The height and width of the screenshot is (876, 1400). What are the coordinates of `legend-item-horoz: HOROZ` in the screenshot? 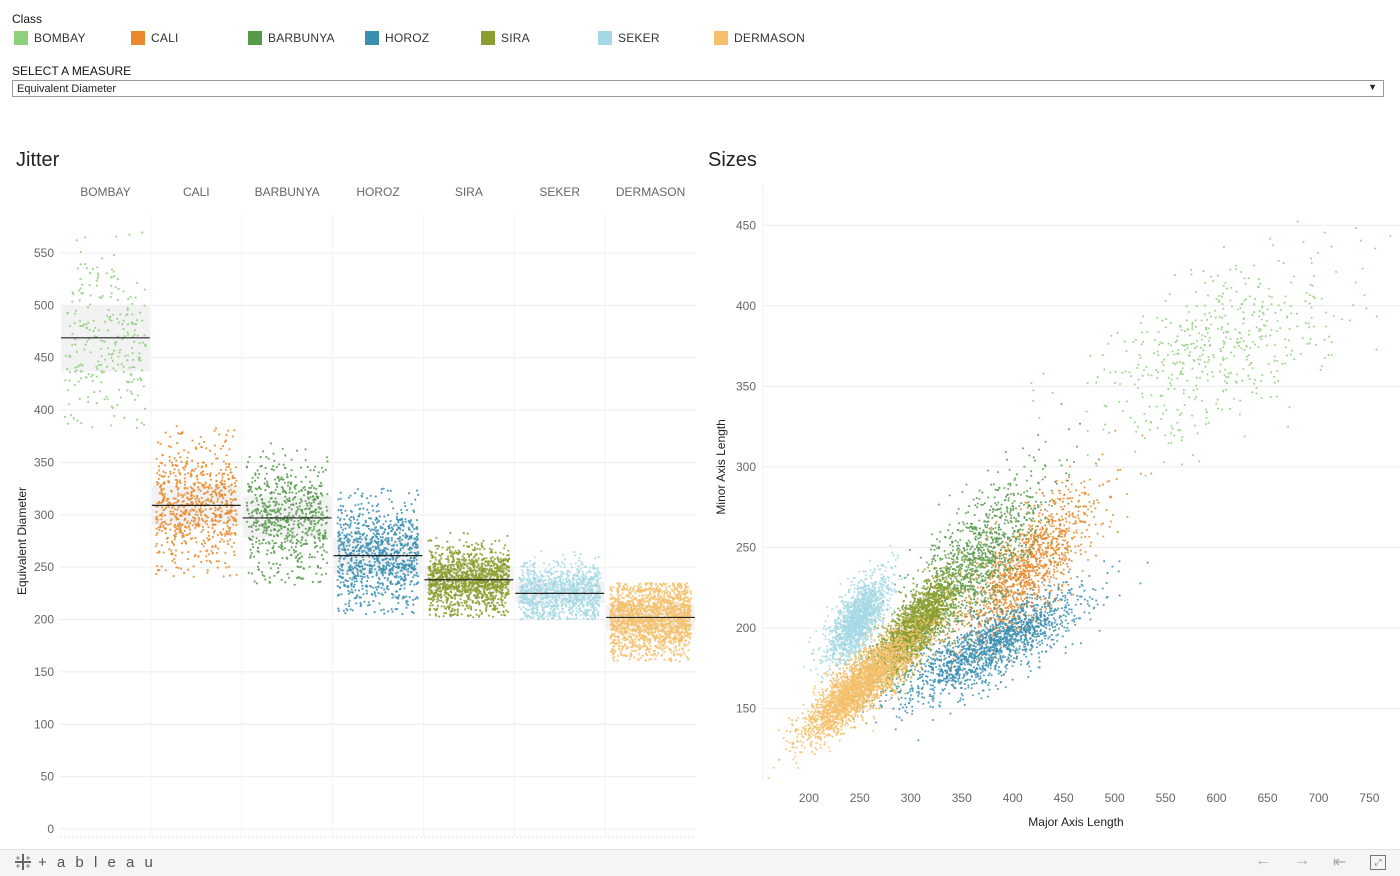 It's located at (397, 38).